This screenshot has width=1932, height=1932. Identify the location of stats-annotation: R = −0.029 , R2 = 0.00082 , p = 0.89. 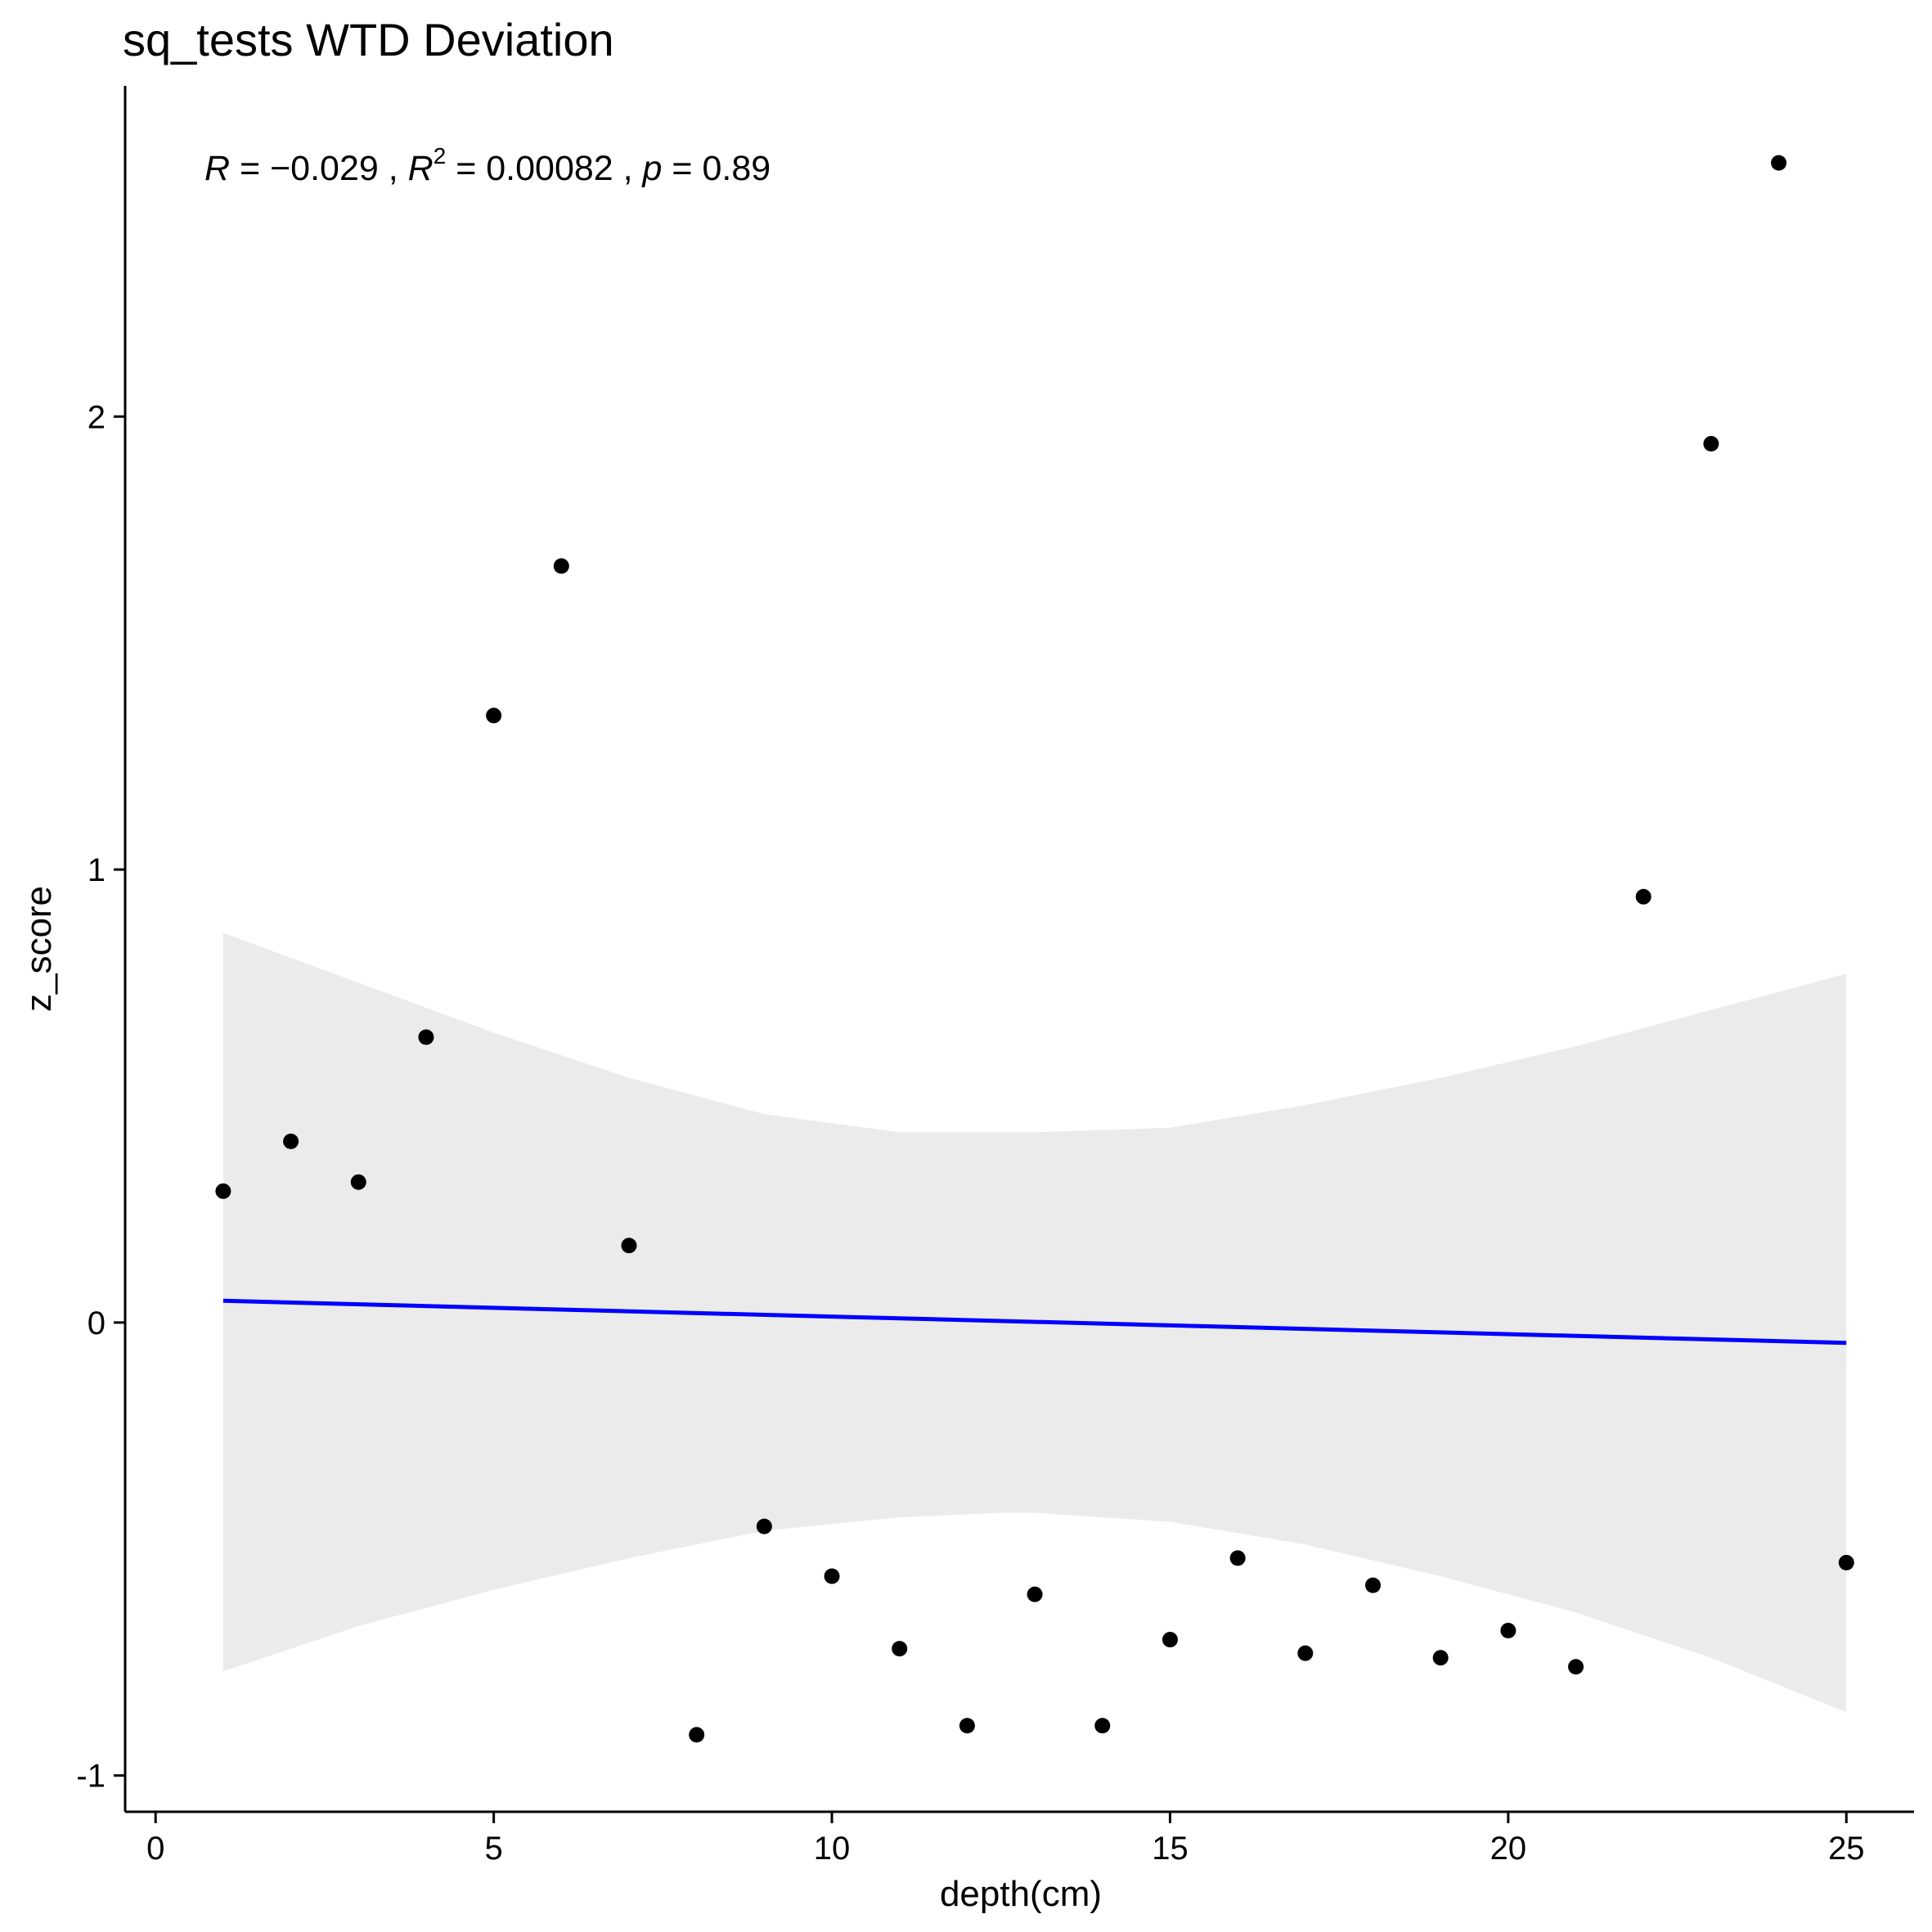
(488, 165).